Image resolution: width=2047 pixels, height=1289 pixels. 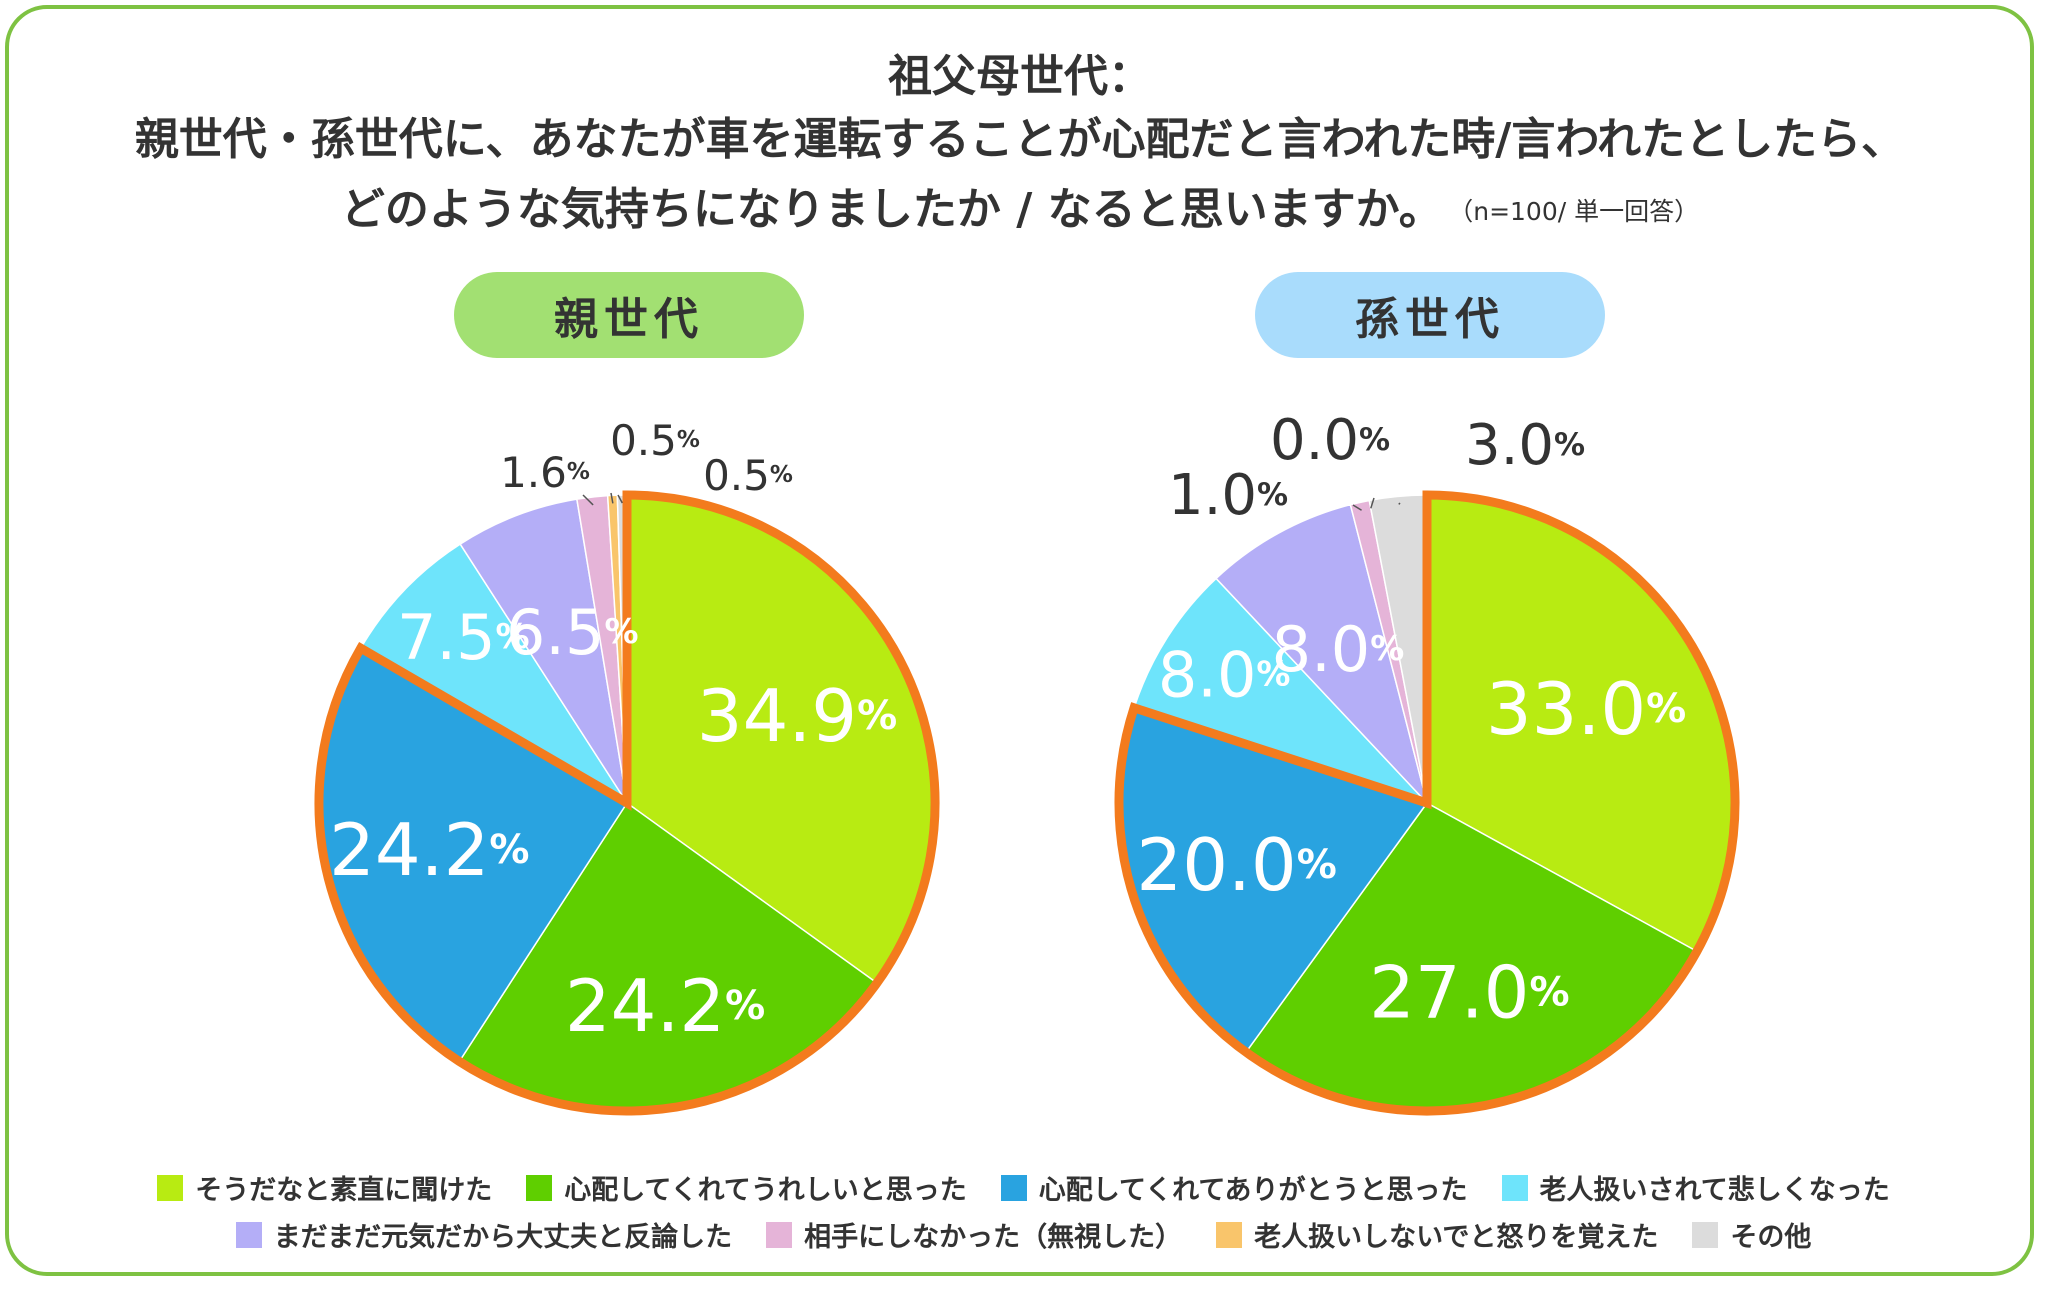 What do you see at coordinates (1469, 992) in the screenshot?
I see `pie-value-label: 27.0%` at bounding box center [1469, 992].